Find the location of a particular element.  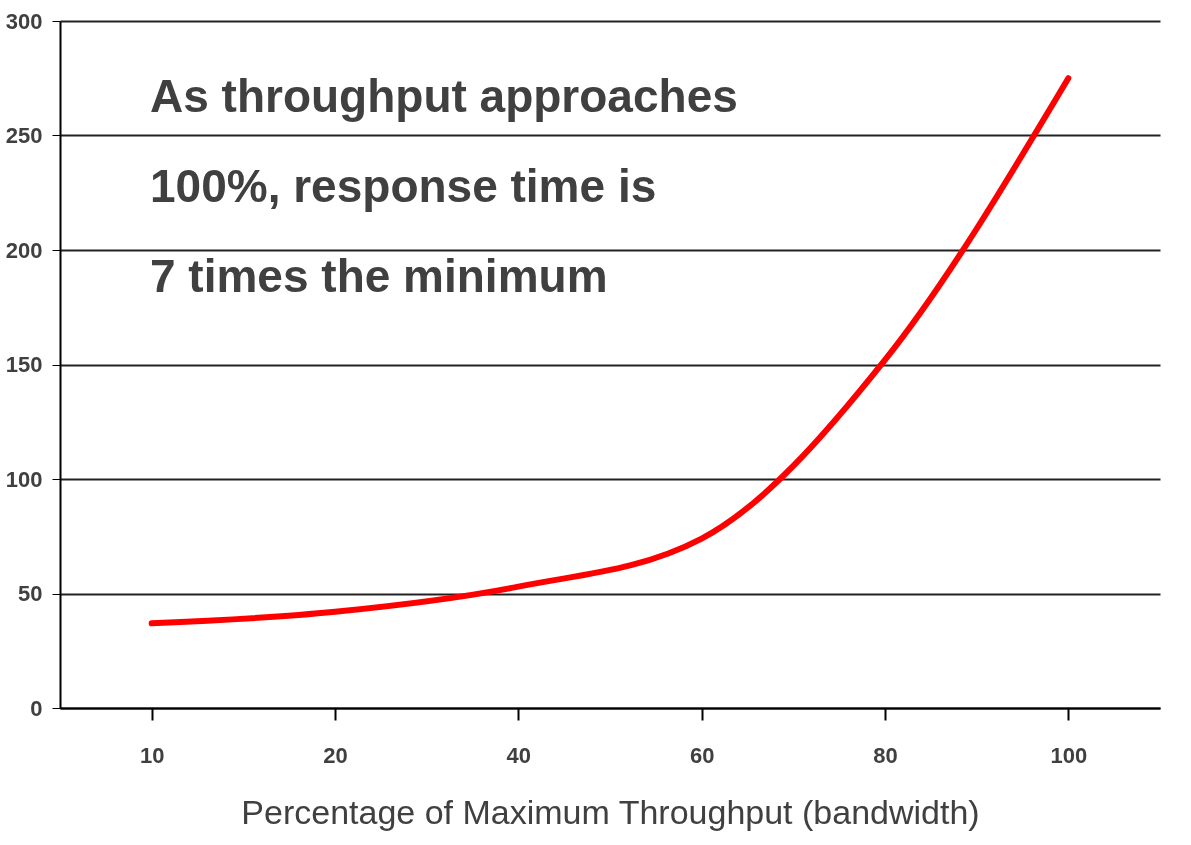

x-tick-label: 40 is located at coordinates (519, 755).